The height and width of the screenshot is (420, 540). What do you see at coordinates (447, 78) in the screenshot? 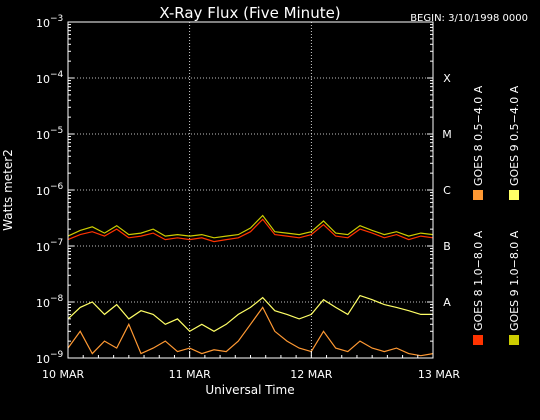
I see `flare-class-x: X` at bounding box center [447, 78].